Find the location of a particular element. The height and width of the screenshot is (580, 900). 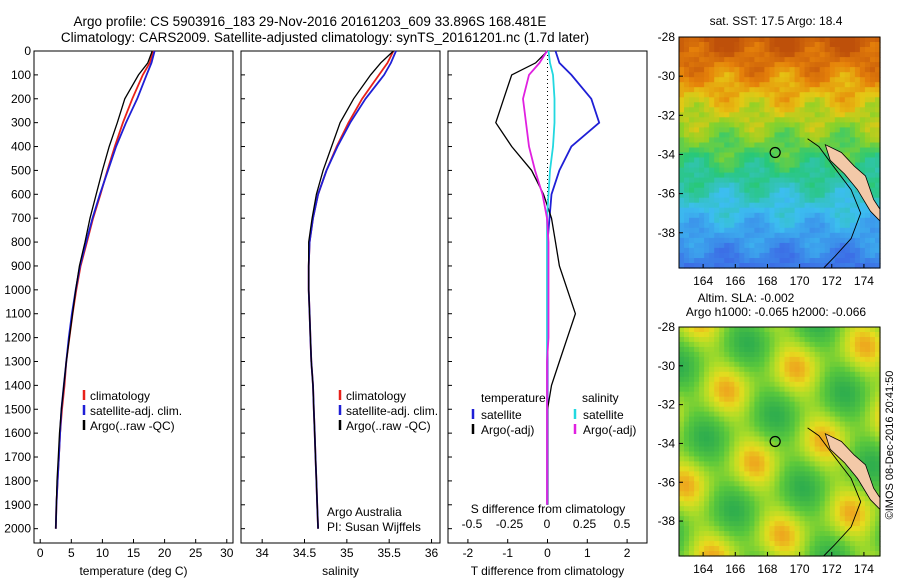

sla-map-xtick-label: 164 is located at coordinates (703, 569).